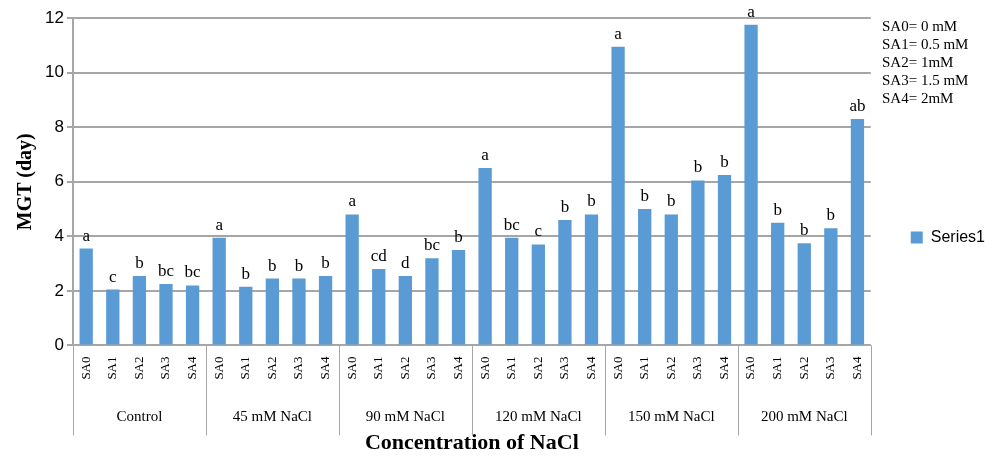 Image resolution: width=1005 pixels, height=465 pixels. Describe the element at coordinates (379, 256) in the screenshot. I see `data-label: cd` at that location.